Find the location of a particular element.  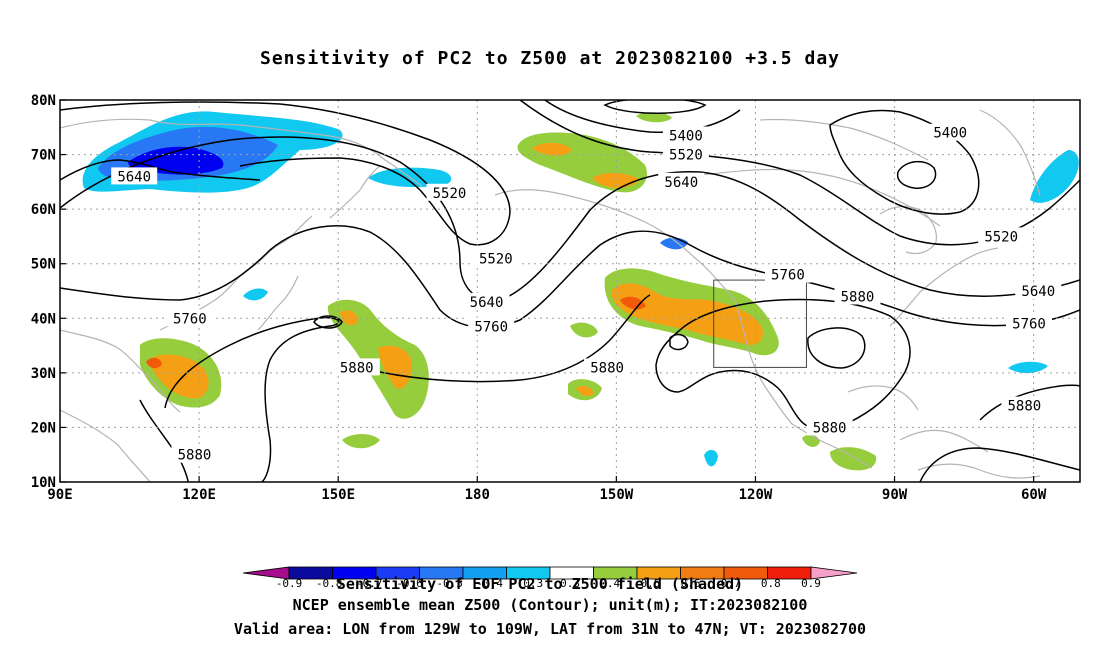

positive-area-mid-pacific is located at coordinates (584, 330).